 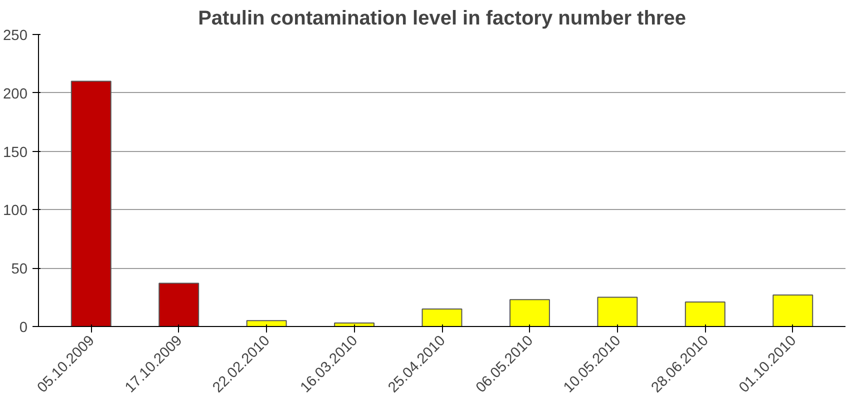 I want to click on y-tick-label: 150, so click(x=15, y=152).